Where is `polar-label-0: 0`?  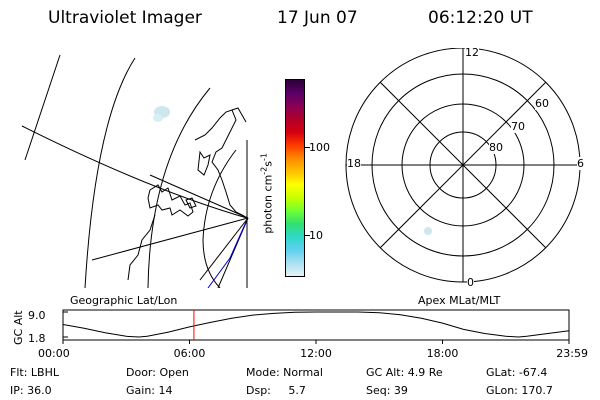 polar-label-0: 0 is located at coordinates (470, 282).